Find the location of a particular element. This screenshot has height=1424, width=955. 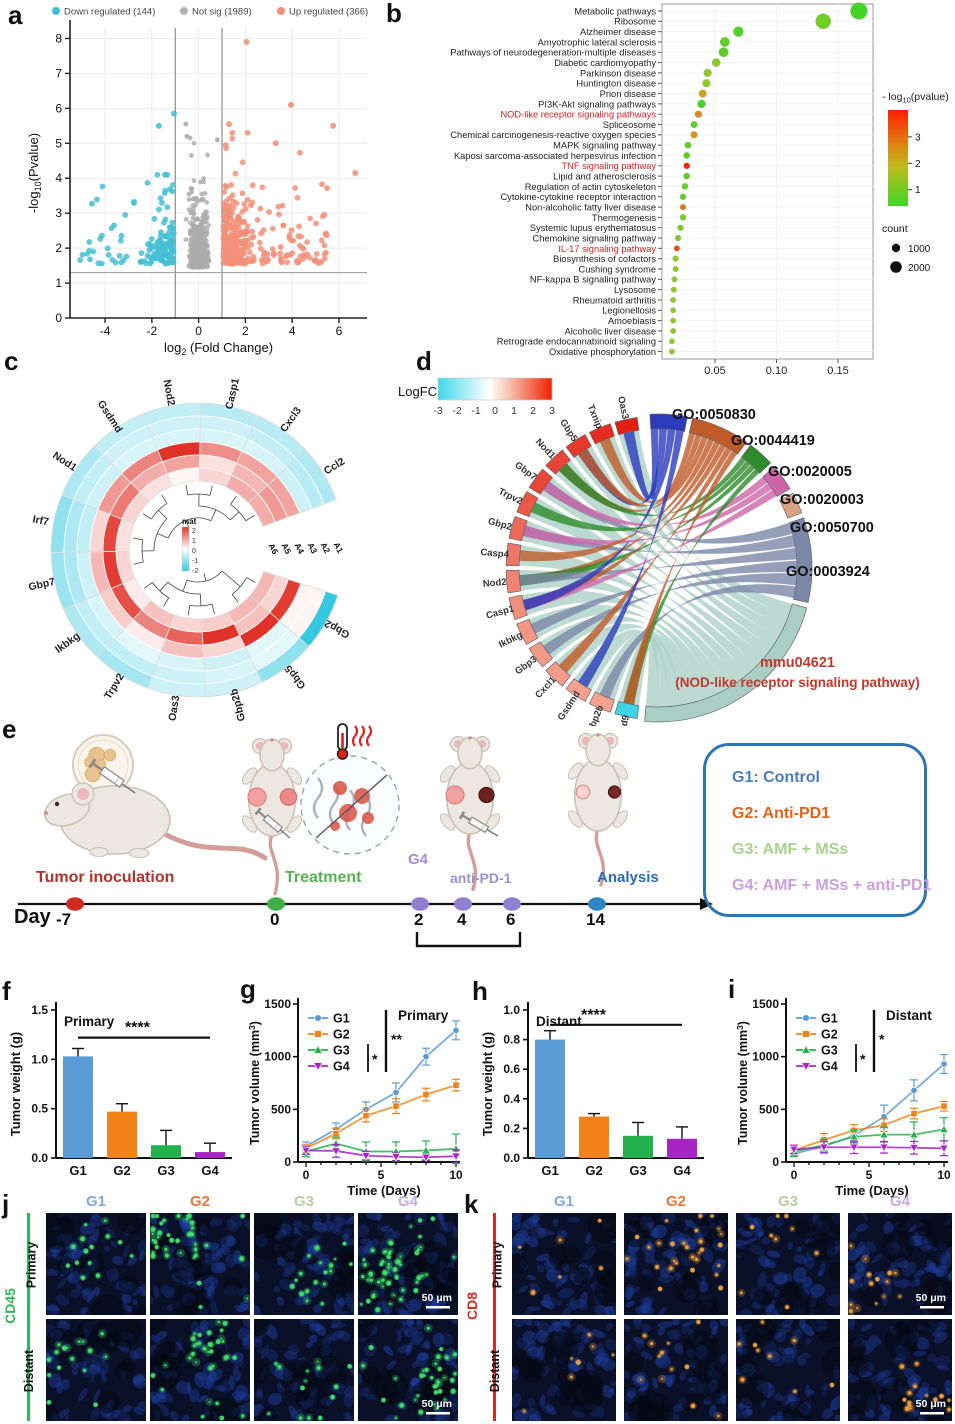

svg-text:Non-alcoholic fatty liver dise: Non-alcoholic fatty liver disease is located at coordinates (590, 207).